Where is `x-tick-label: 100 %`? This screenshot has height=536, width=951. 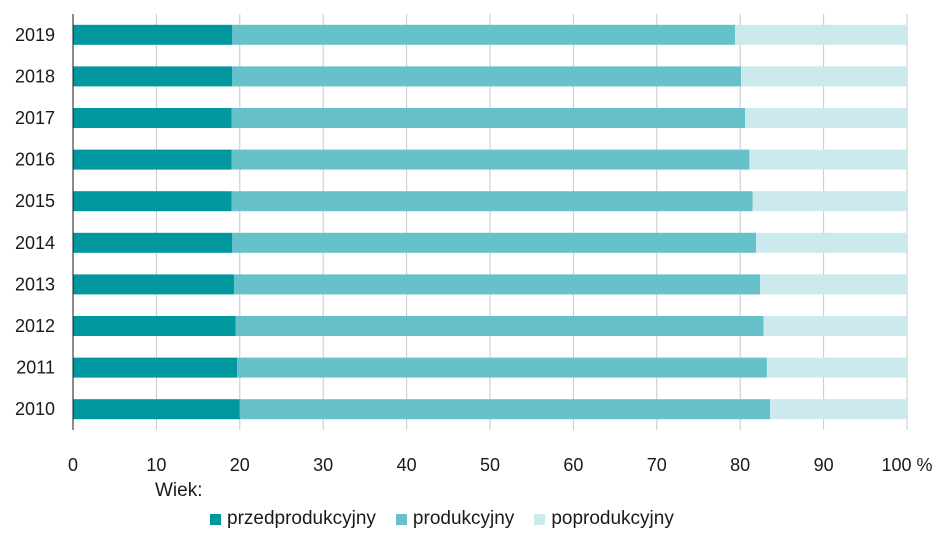
x-tick-label: 100 % is located at coordinates (906, 465).